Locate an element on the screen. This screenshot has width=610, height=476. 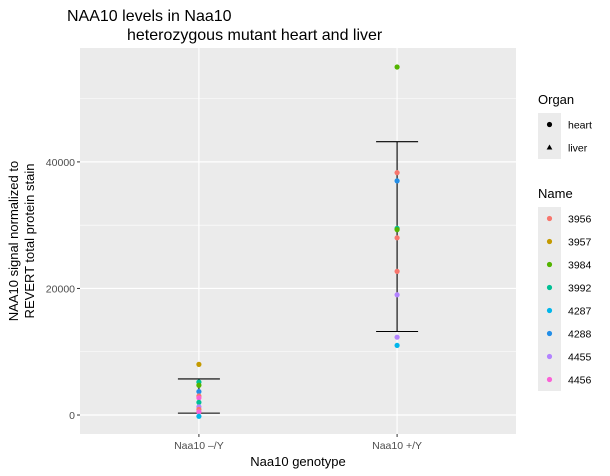
y-axis-title-line-2: REVERT total protein stain is located at coordinates (29, 241).